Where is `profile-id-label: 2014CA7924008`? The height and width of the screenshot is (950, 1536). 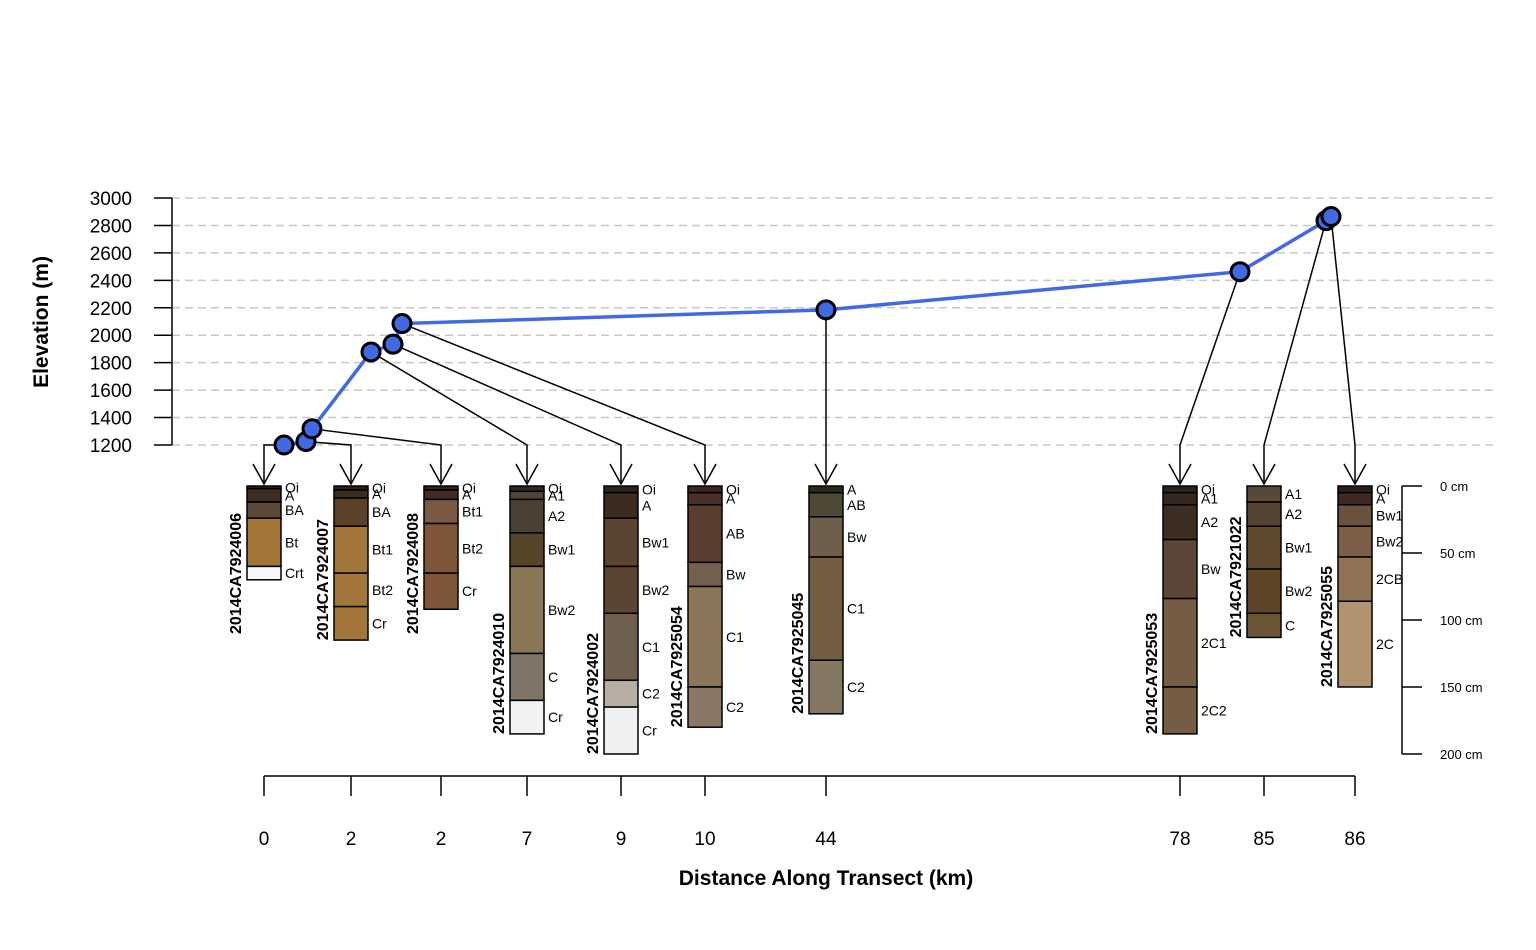
profile-id-label: 2014CA7924008 is located at coordinates (413, 573).